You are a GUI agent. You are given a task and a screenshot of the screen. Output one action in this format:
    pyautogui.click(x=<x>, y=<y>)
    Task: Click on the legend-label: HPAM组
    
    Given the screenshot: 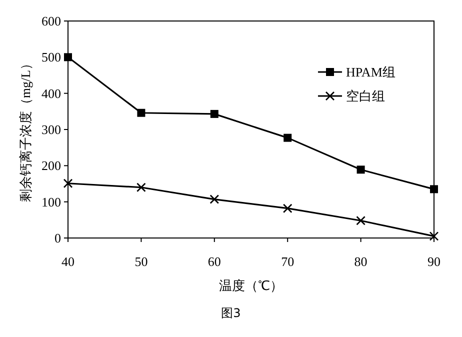 What is the action you would take?
    pyautogui.click(x=371, y=72)
    